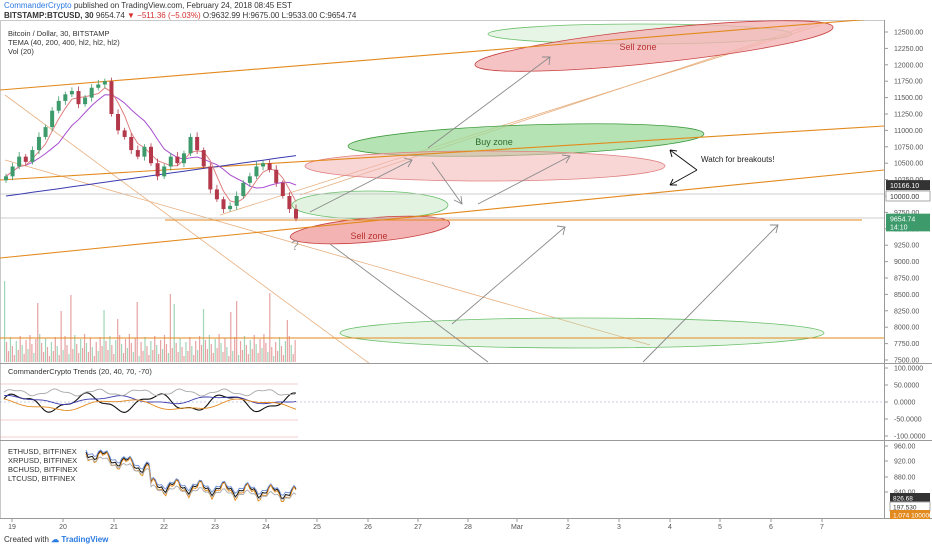  What do you see at coordinates (903, 499) in the screenshot?
I see `compare-label: 826.68` at bounding box center [903, 499].